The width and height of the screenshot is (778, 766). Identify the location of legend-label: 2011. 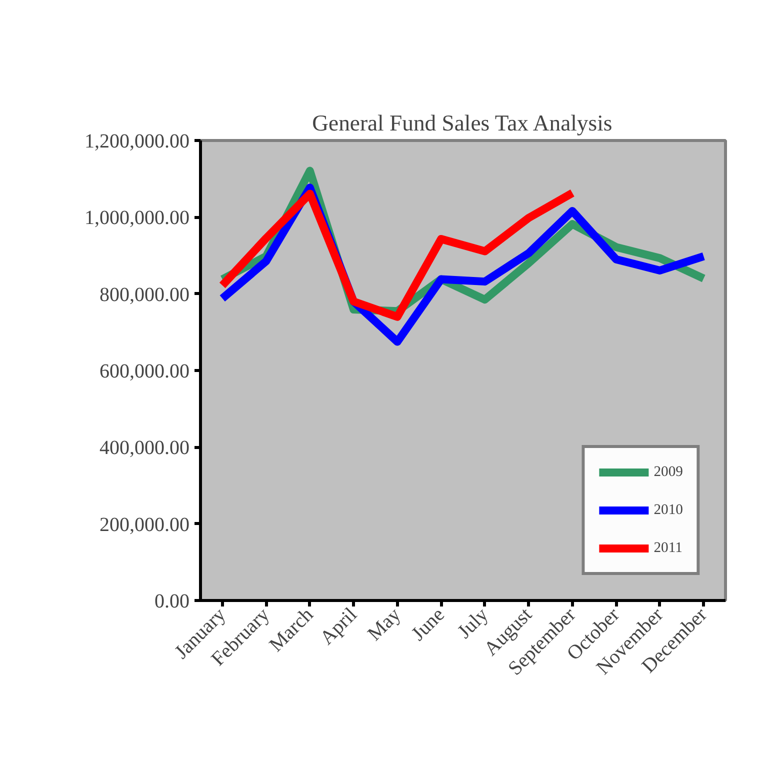
(668, 548).